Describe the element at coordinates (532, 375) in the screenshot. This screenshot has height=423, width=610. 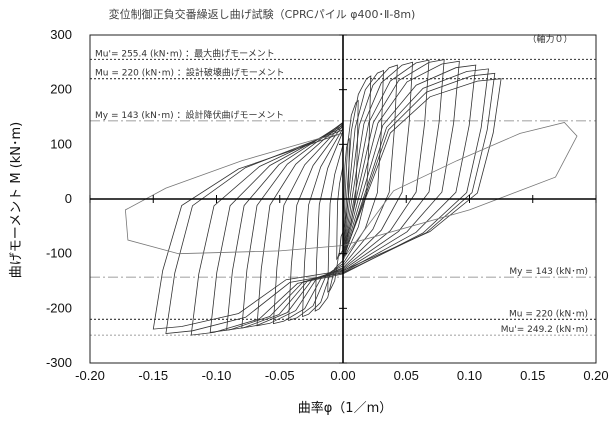
I see `x-tick-label: 0.15` at that location.